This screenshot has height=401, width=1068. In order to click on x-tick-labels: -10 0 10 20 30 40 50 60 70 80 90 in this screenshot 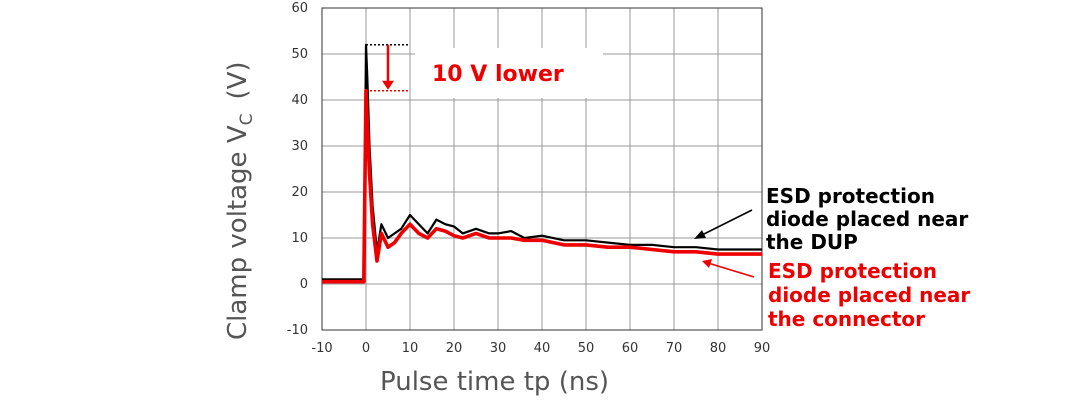, I will do `click(540, 348)`.